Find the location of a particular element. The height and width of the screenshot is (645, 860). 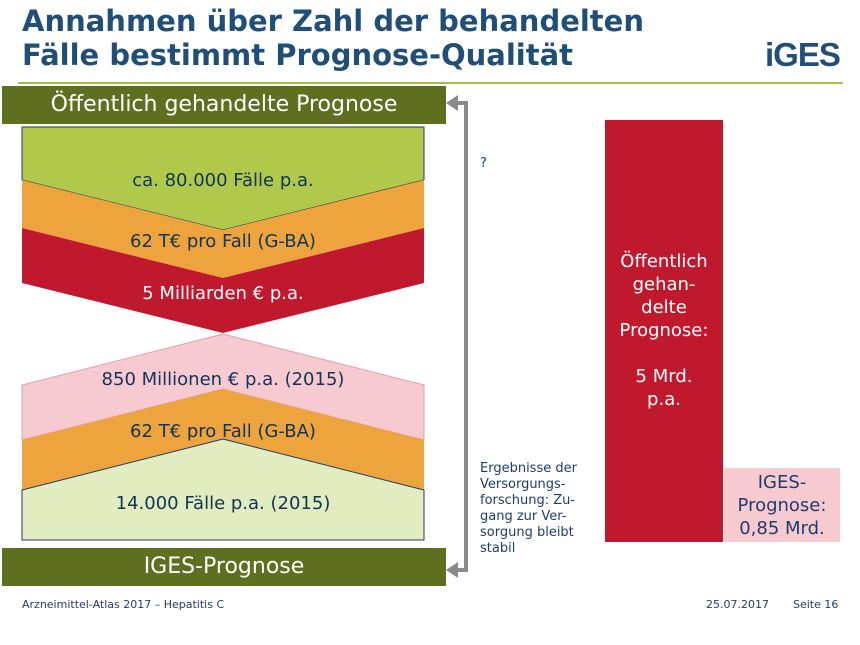

slide-title-line-2: Fälle bestimmt Prognose-Qualität is located at coordinates (298, 55).